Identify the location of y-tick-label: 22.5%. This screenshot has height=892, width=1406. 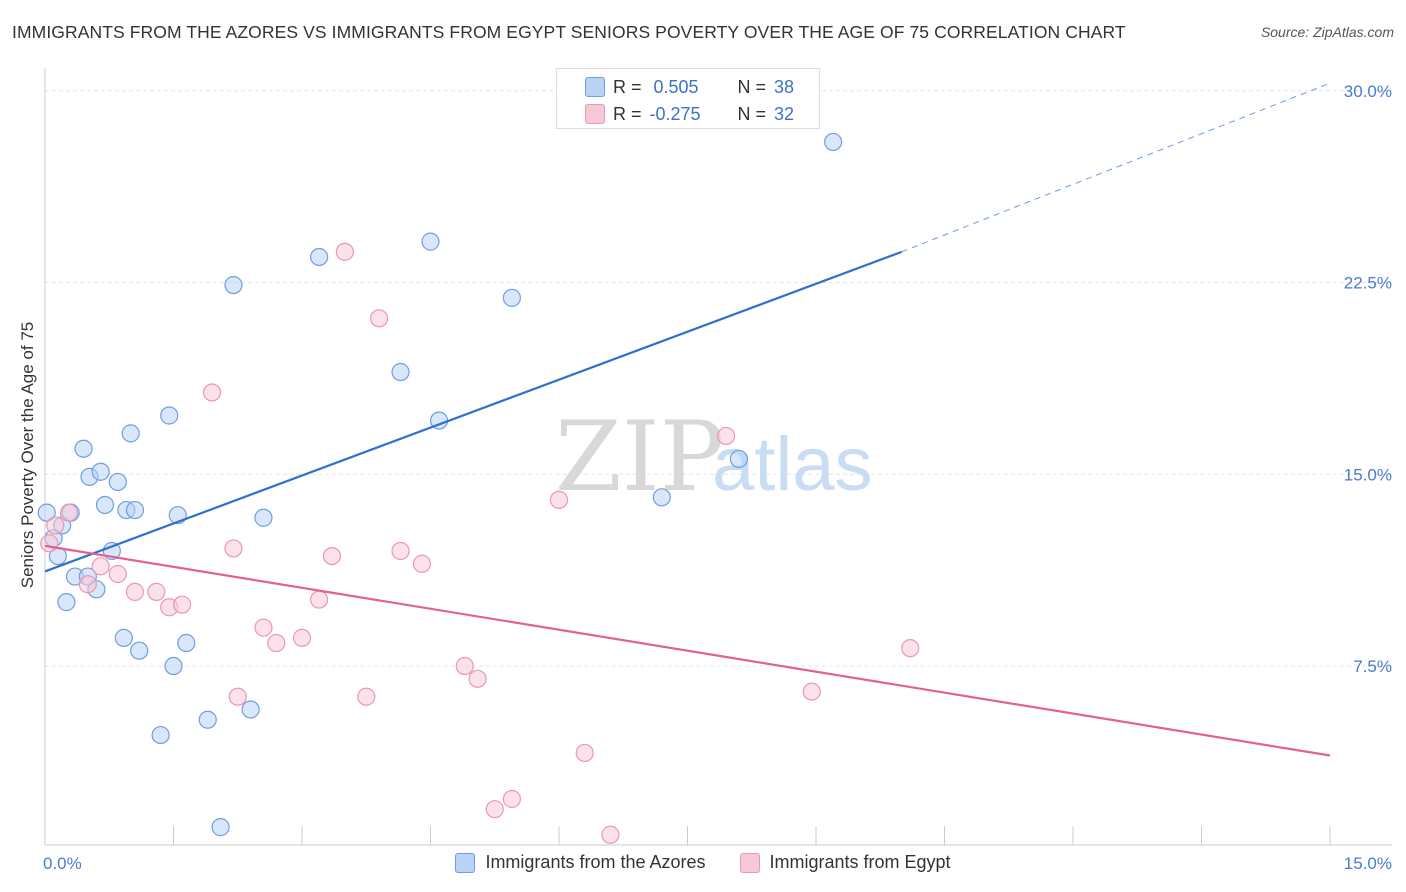
(1368, 283).